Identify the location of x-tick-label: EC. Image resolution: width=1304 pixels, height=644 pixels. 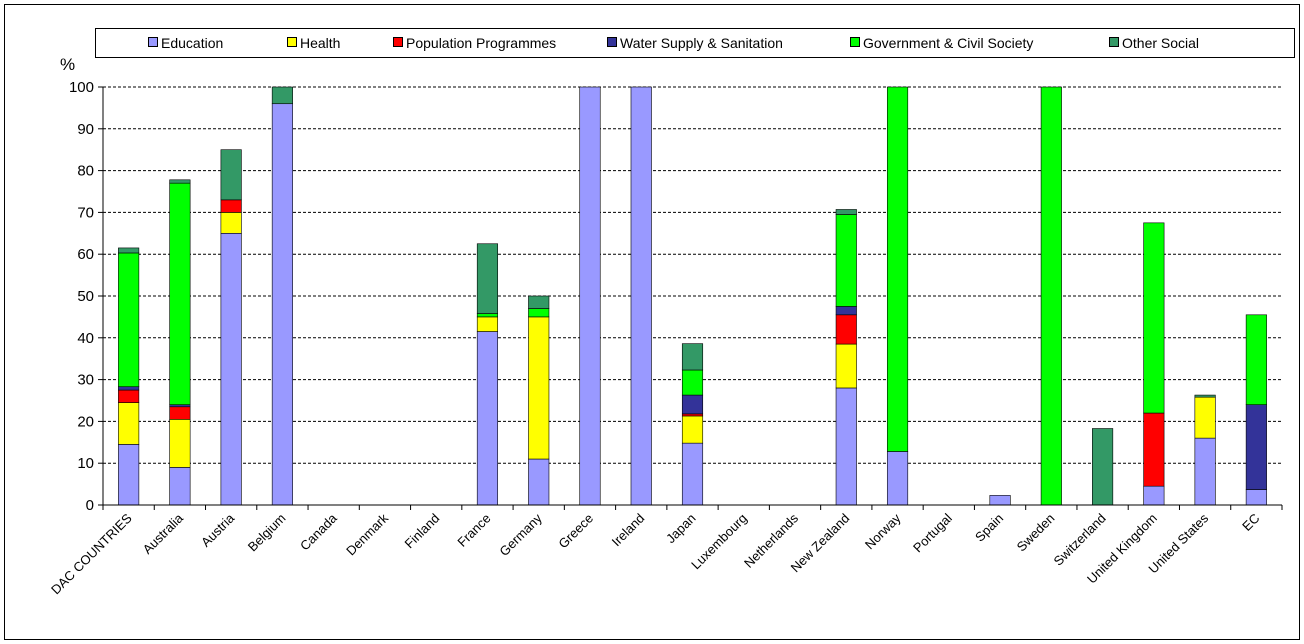
(1250, 522).